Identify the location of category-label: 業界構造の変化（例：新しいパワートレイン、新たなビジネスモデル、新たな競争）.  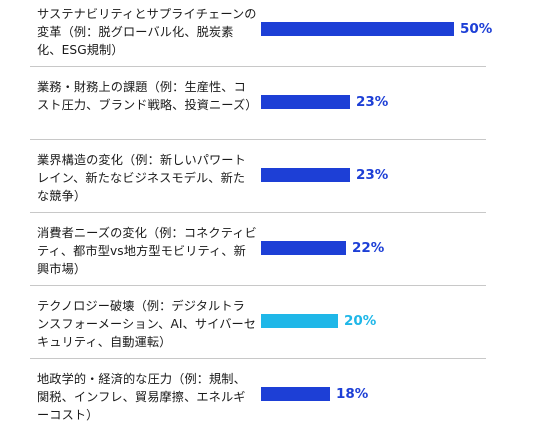
(141, 178).